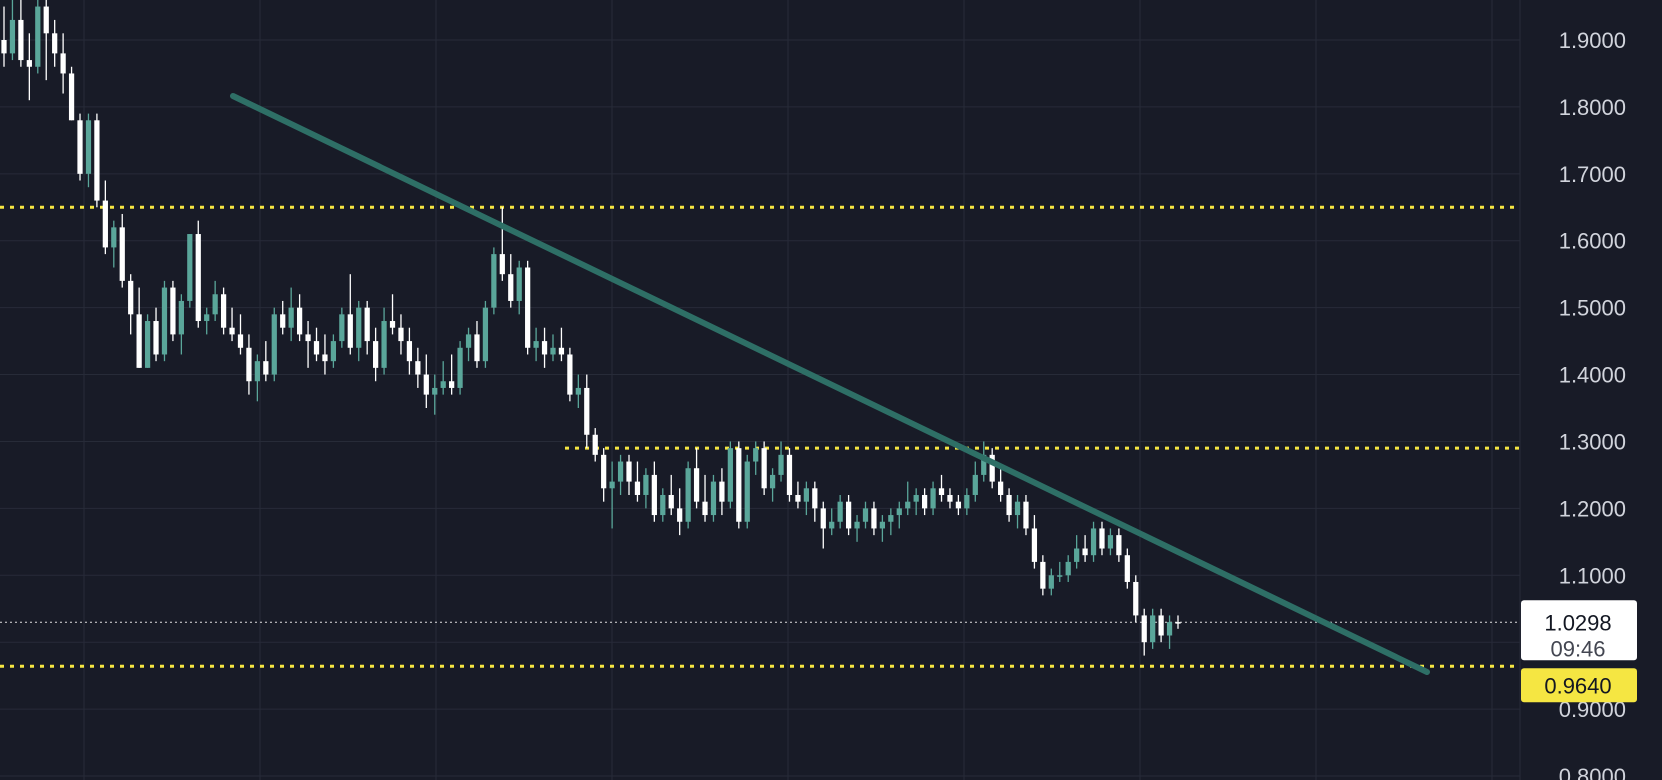 The image size is (1662, 780). What do you see at coordinates (1592, 40) in the screenshot?
I see `price-tick-label: 1.9000` at bounding box center [1592, 40].